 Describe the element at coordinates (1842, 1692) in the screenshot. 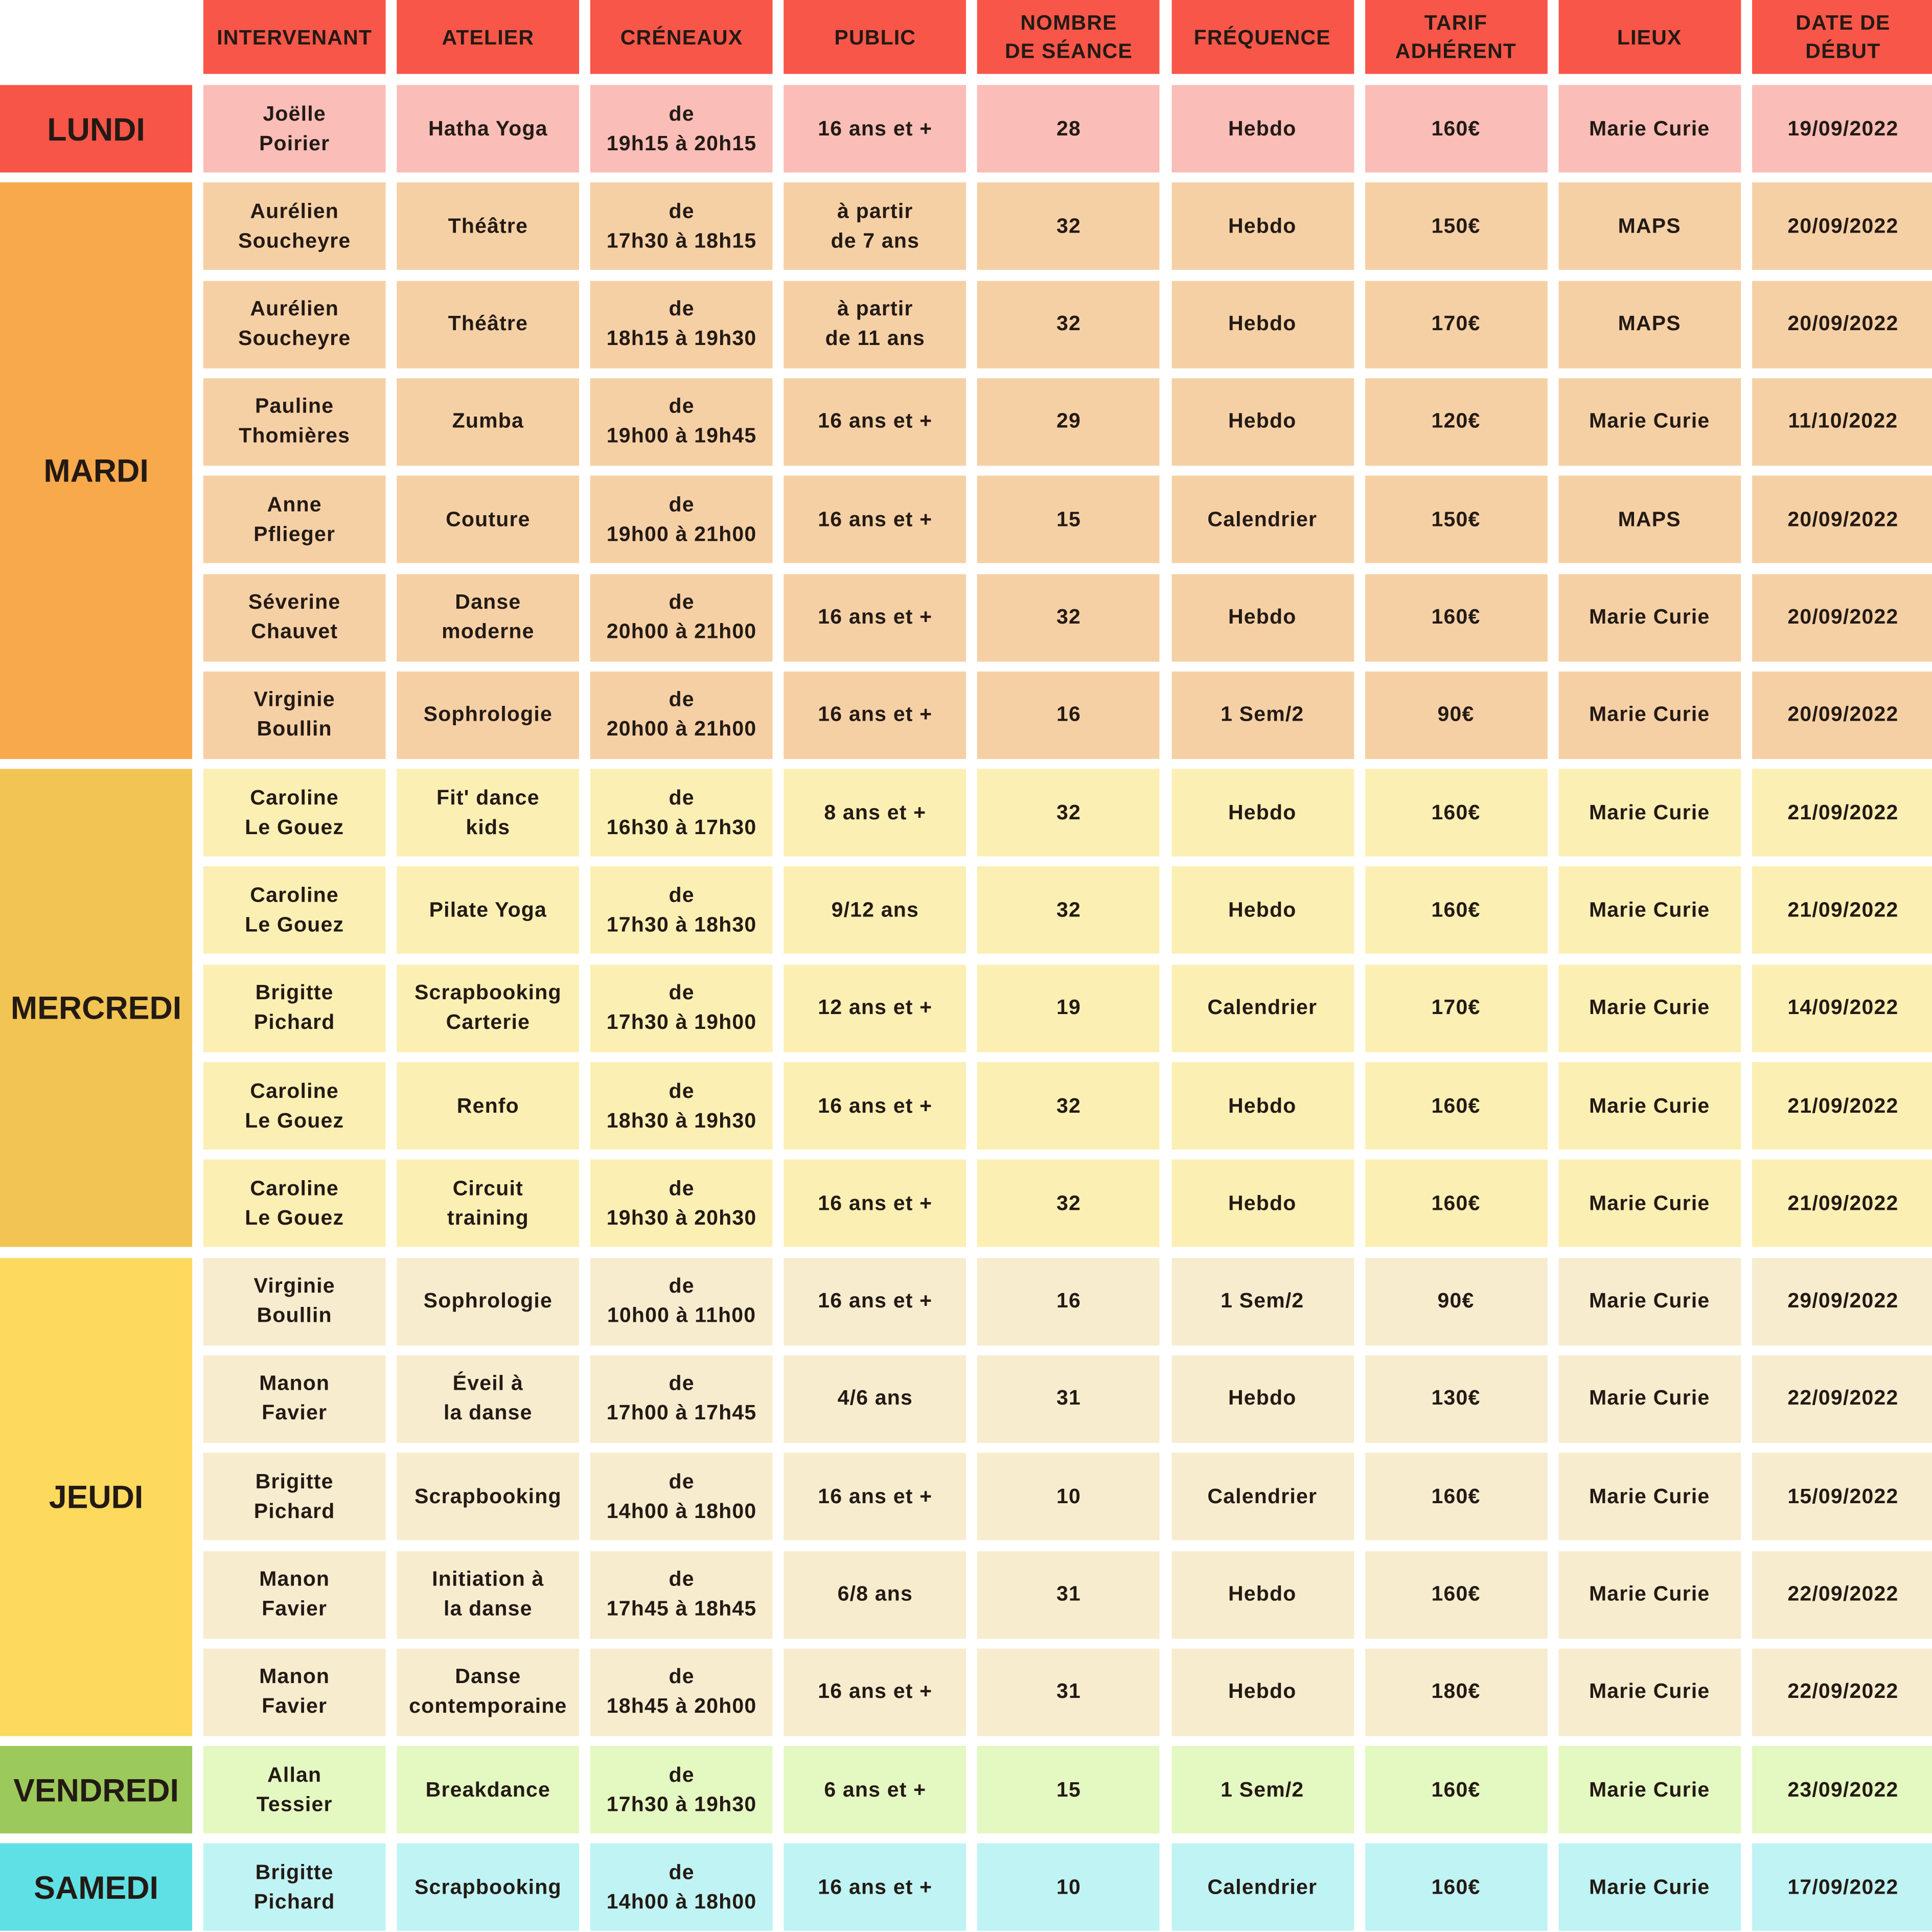

I see `cell-date-debut: 22/09/2022` at that location.